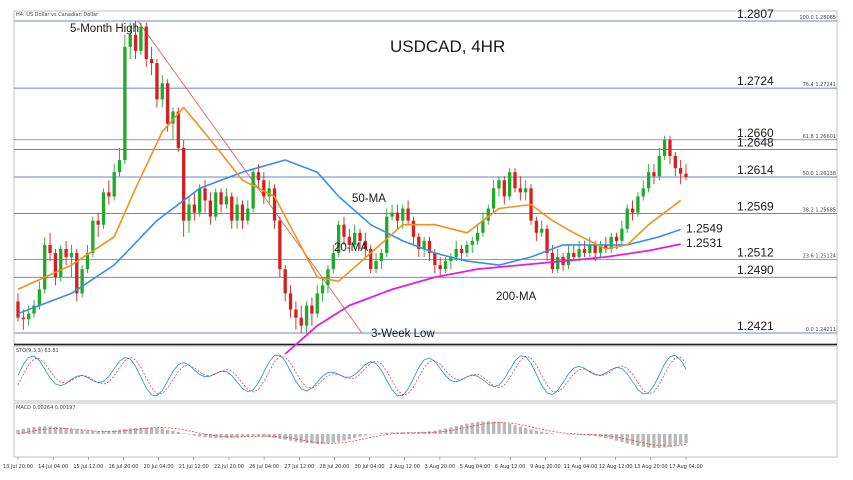  I want to click on fib-label: 76.4 1.27241, so click(819, 85).